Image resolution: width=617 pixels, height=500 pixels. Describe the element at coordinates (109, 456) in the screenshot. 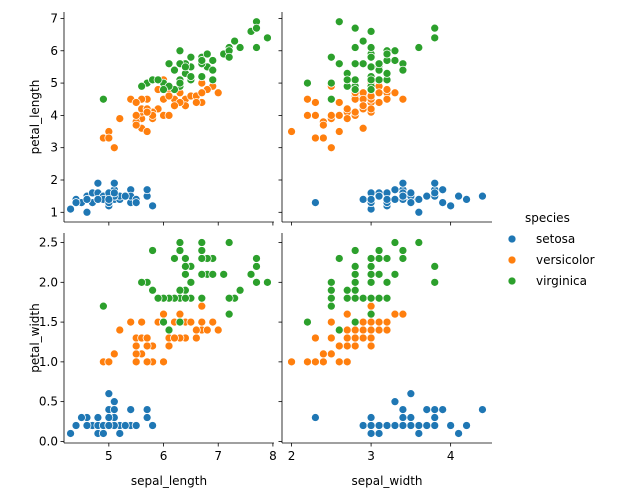

I see `x-tick-label: 5` at that location.